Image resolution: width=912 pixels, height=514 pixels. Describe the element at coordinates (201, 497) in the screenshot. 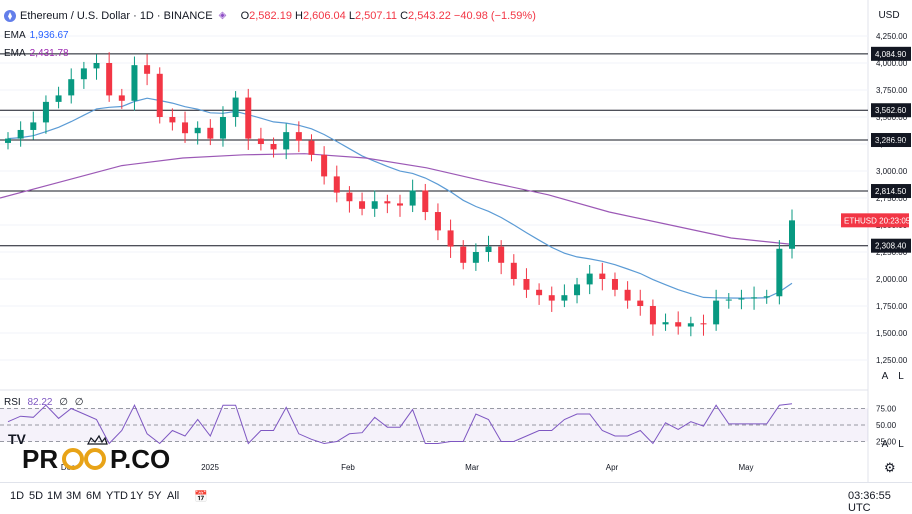

I see `date-range-icon: 📅` at that location.